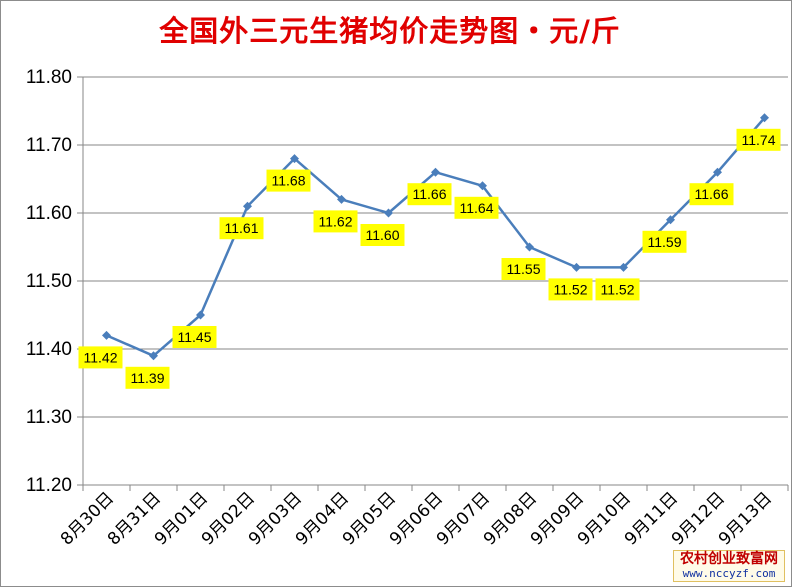 The height and width of the screenshot is (587, 792). Describe the element at coordinates (49, 417) in the screenshot. I see `y-tick-label: 11.30` at that location.